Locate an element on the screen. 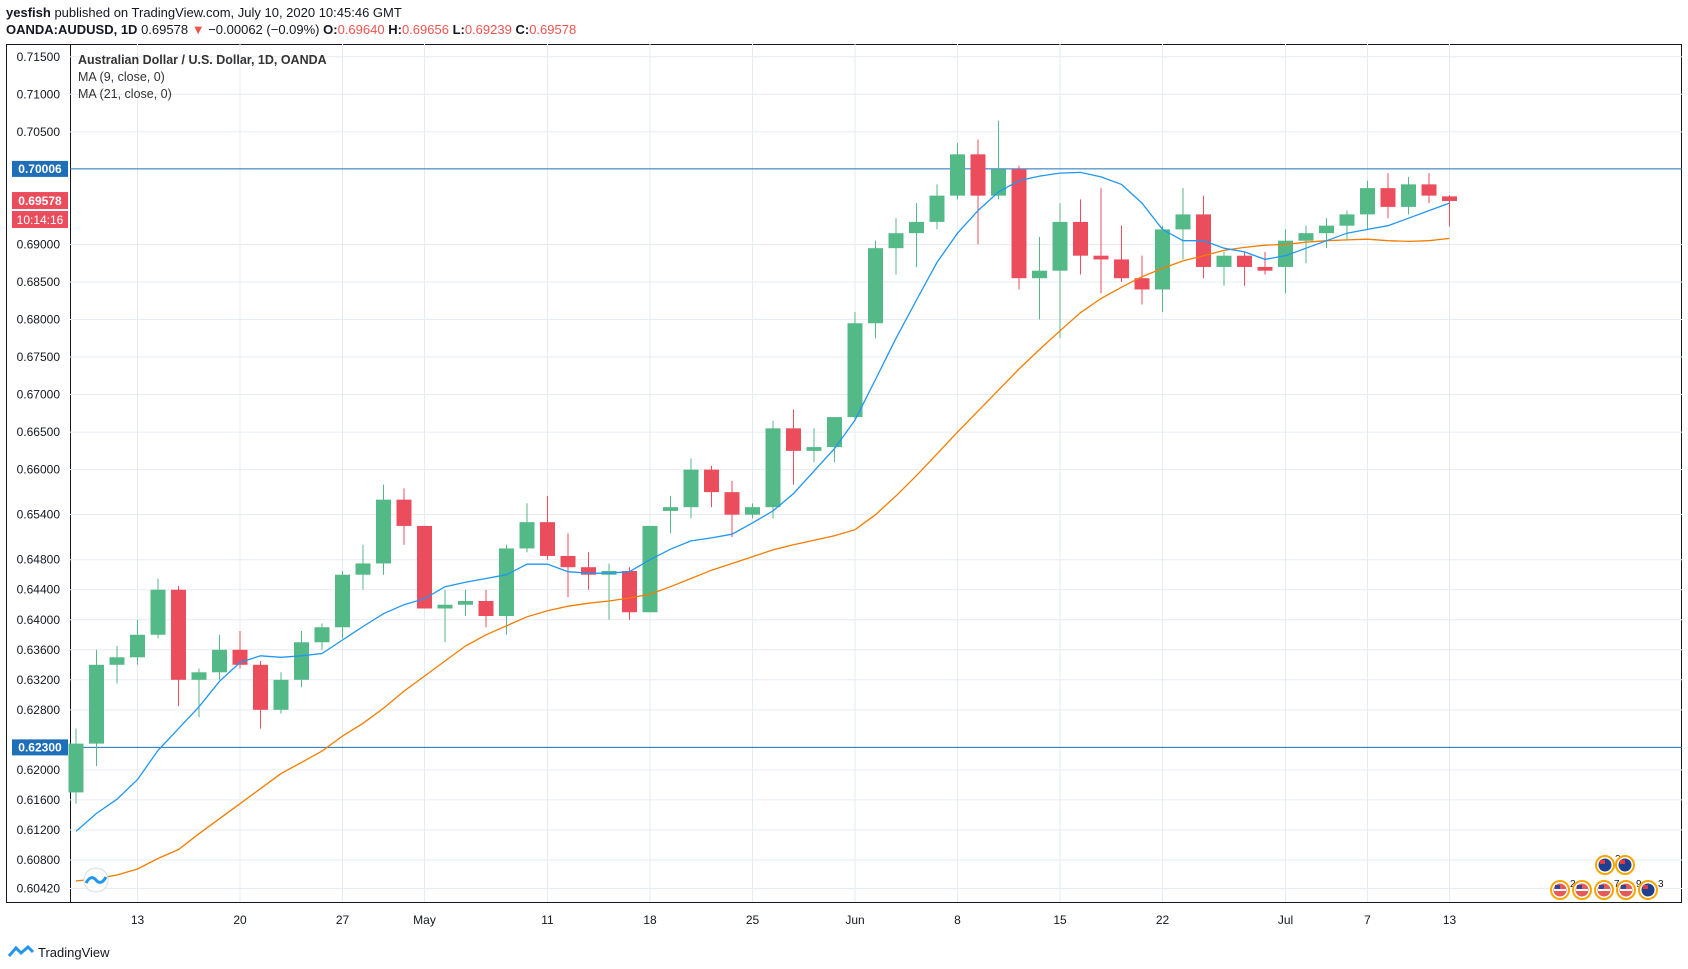  event-count: 2 is located at coordinates (1573, 884).